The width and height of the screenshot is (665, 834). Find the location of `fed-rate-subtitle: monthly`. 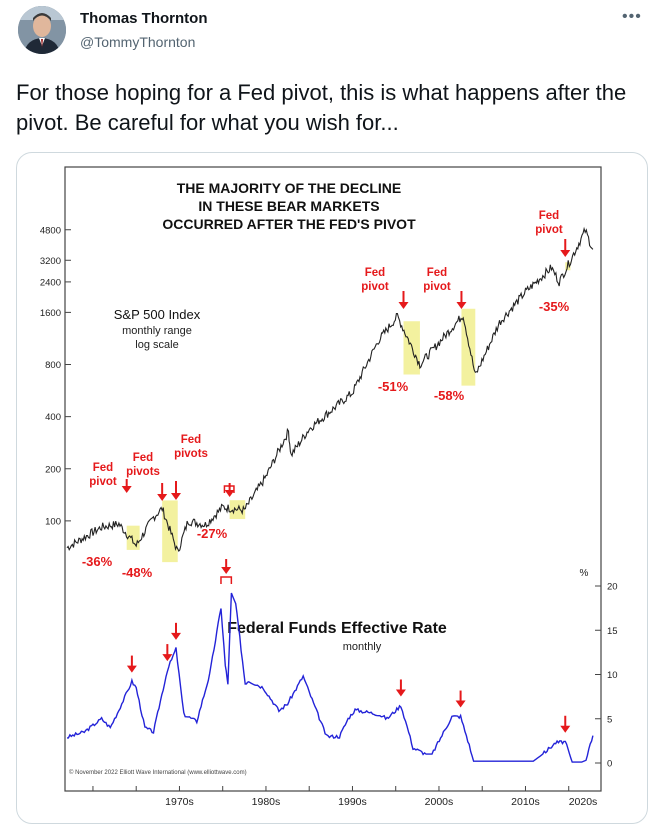

fed-rate-subtitle: monthly is located at coordinates (362, 647).